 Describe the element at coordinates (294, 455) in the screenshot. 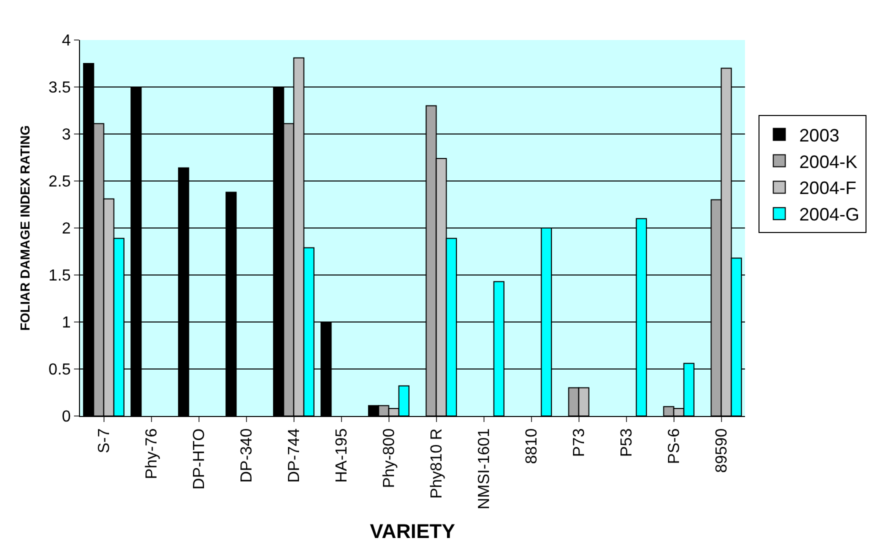

I see `x-tick-label: DP-744` at that location.